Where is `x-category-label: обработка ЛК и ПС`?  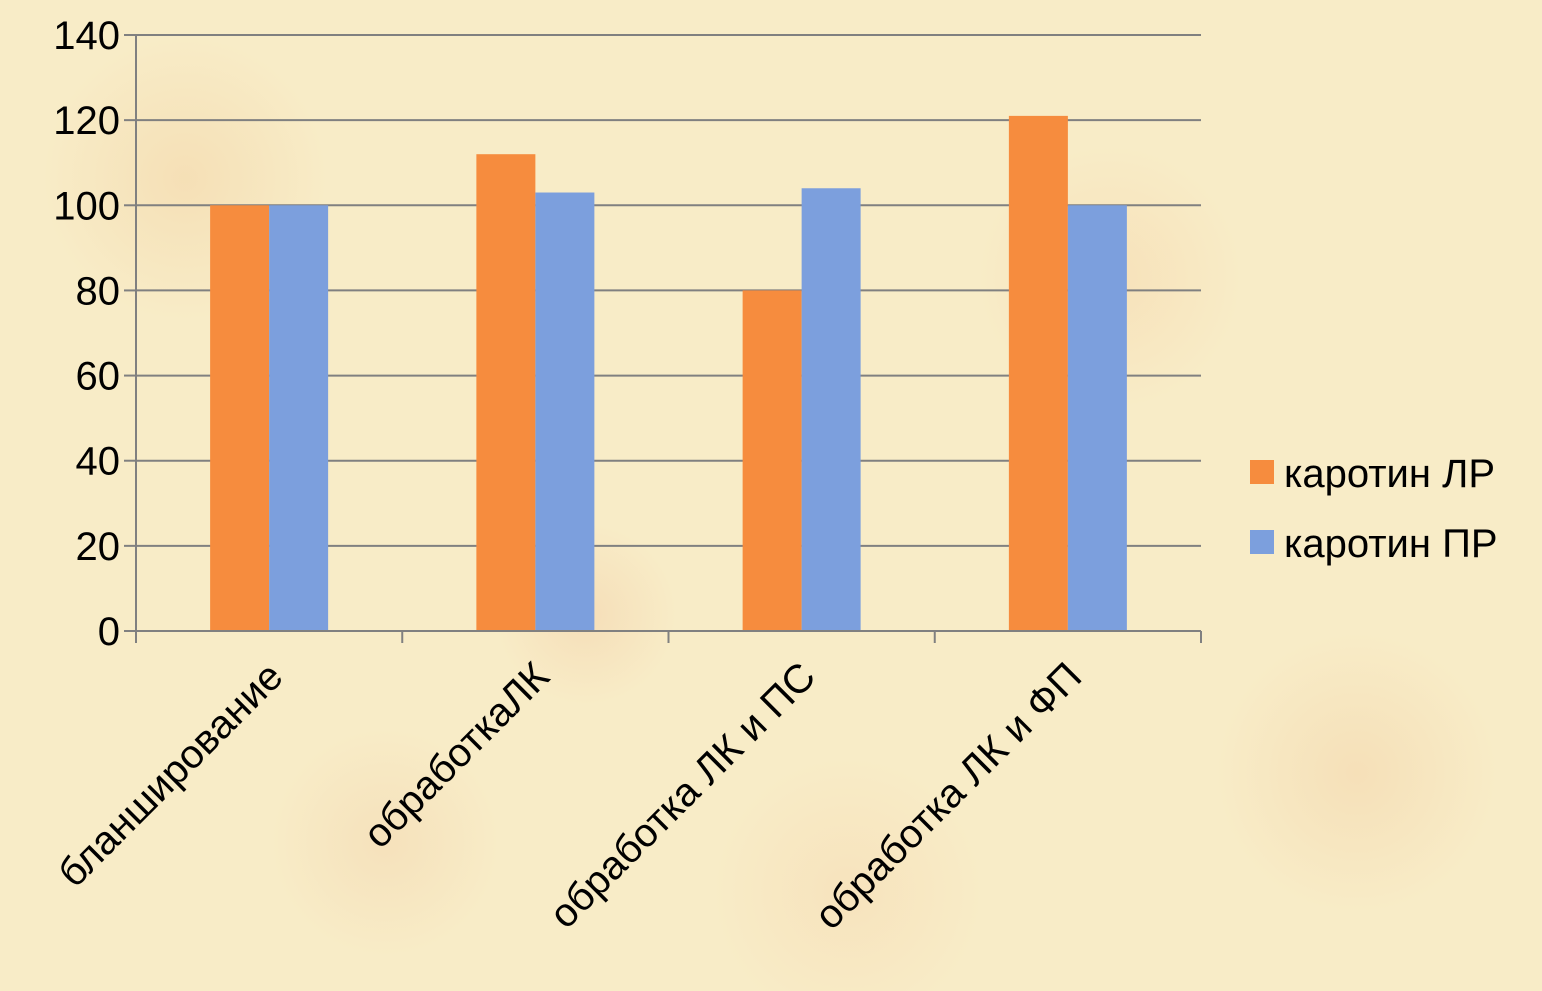
x-category-label: обработка ЛК и ПС is located at coordinates (682, 795).